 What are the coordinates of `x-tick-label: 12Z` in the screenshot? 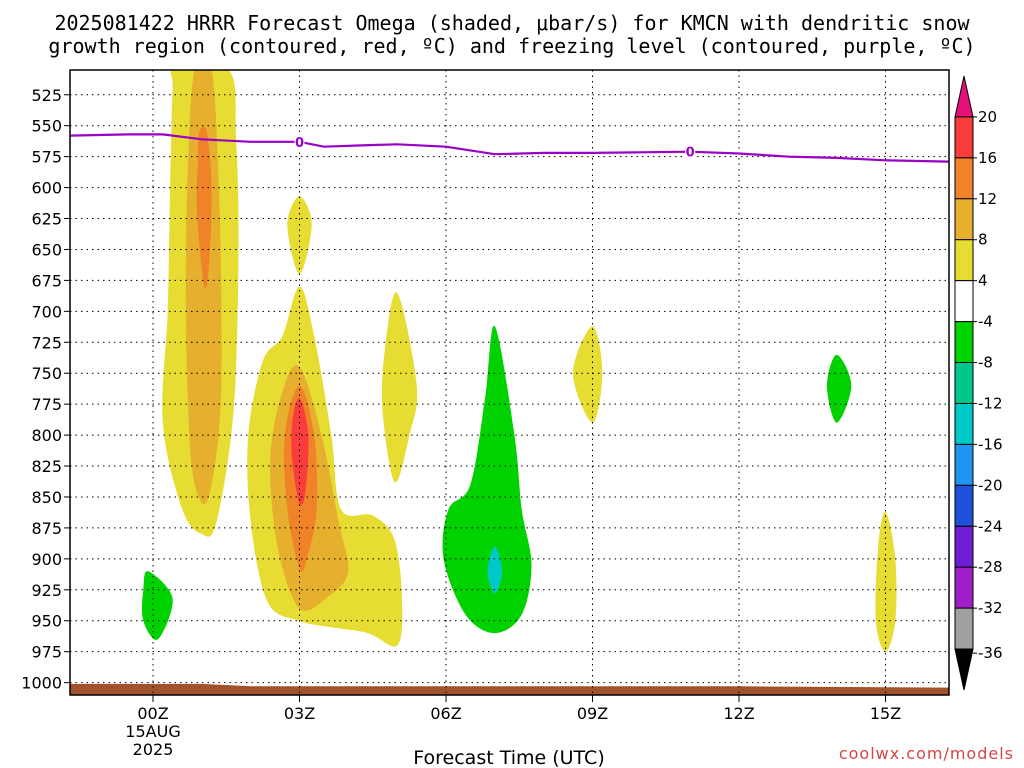 It's located at (738, 713).